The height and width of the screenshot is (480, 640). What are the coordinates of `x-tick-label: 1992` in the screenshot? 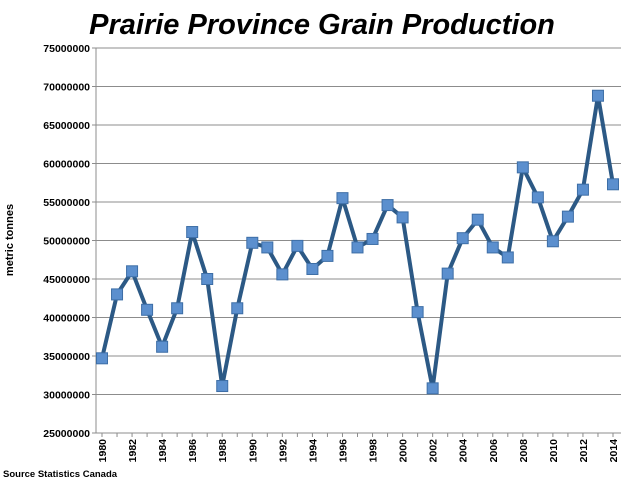 It's located at (283, 451).